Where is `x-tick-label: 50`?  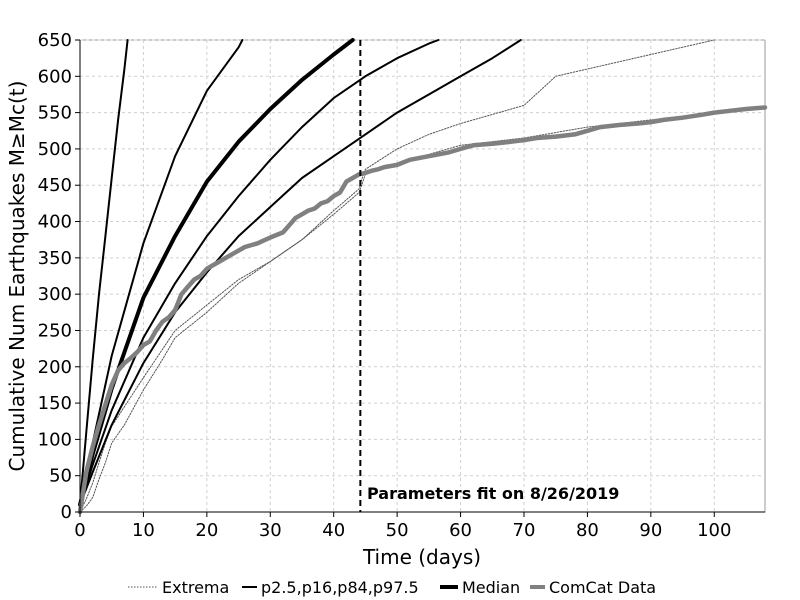
x-tick-label: 50 is located at coordinates (397, 530).